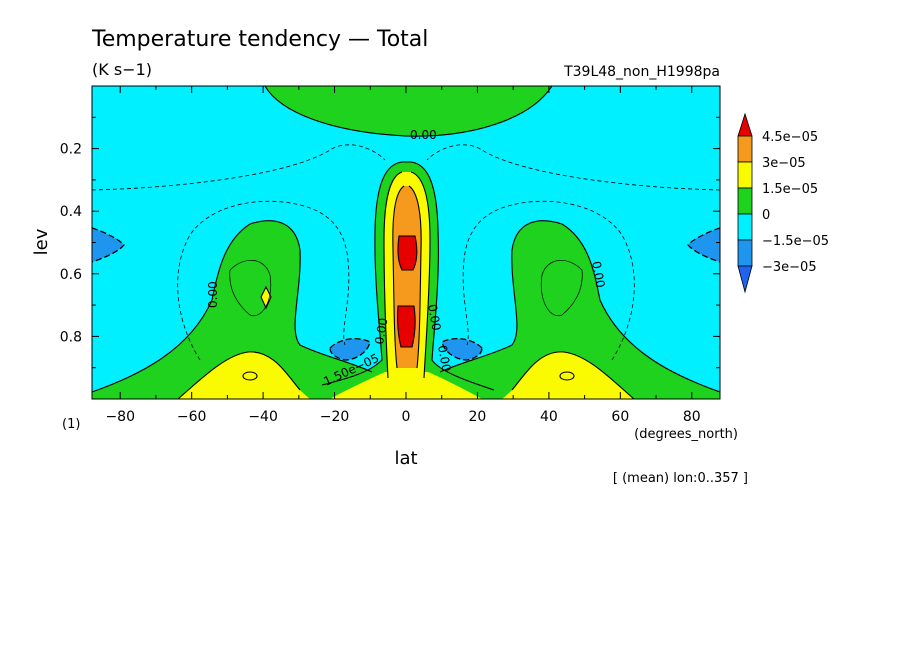 The width and height of the screenshot is (904, 654). Describe the element at coordinates (408, 111) in the screenshot. I see `field-top-positive` at that location.